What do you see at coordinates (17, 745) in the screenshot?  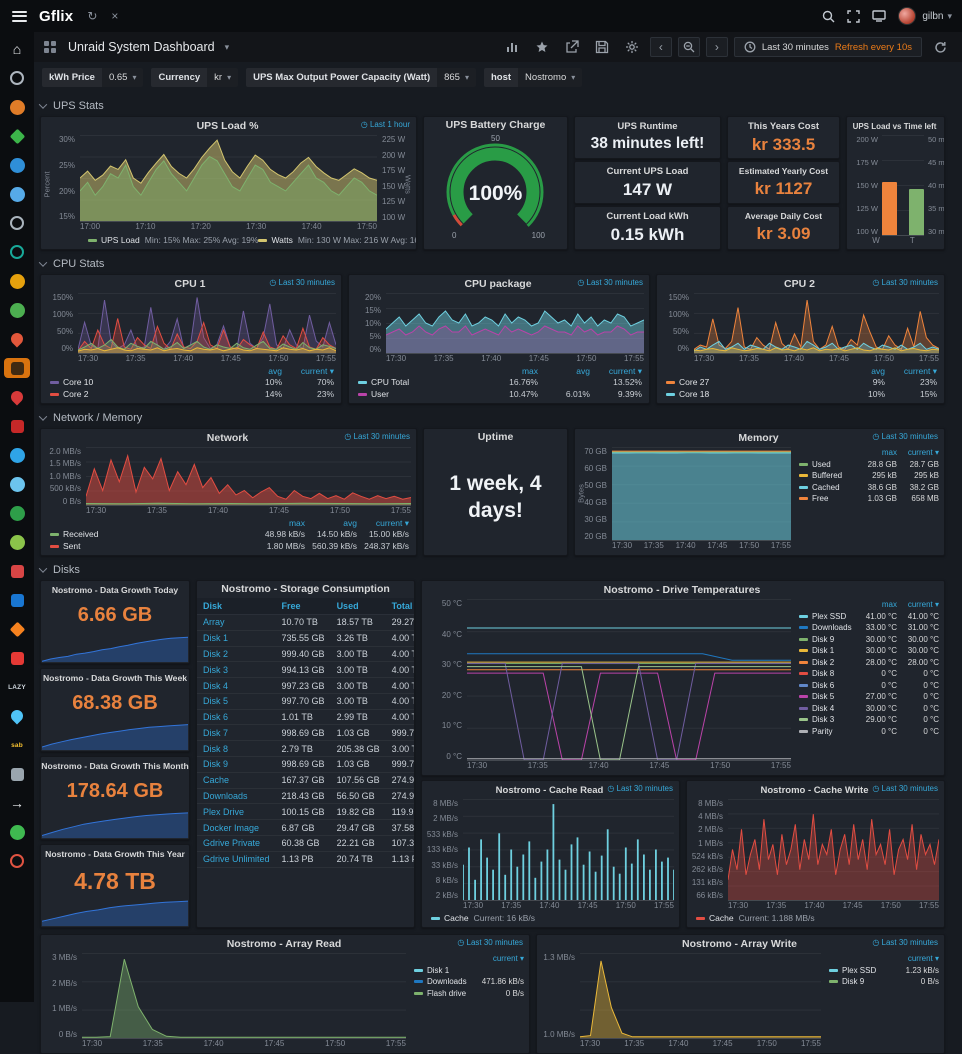 I see `app-icon-21: sab` at bounding box center [17, 745].